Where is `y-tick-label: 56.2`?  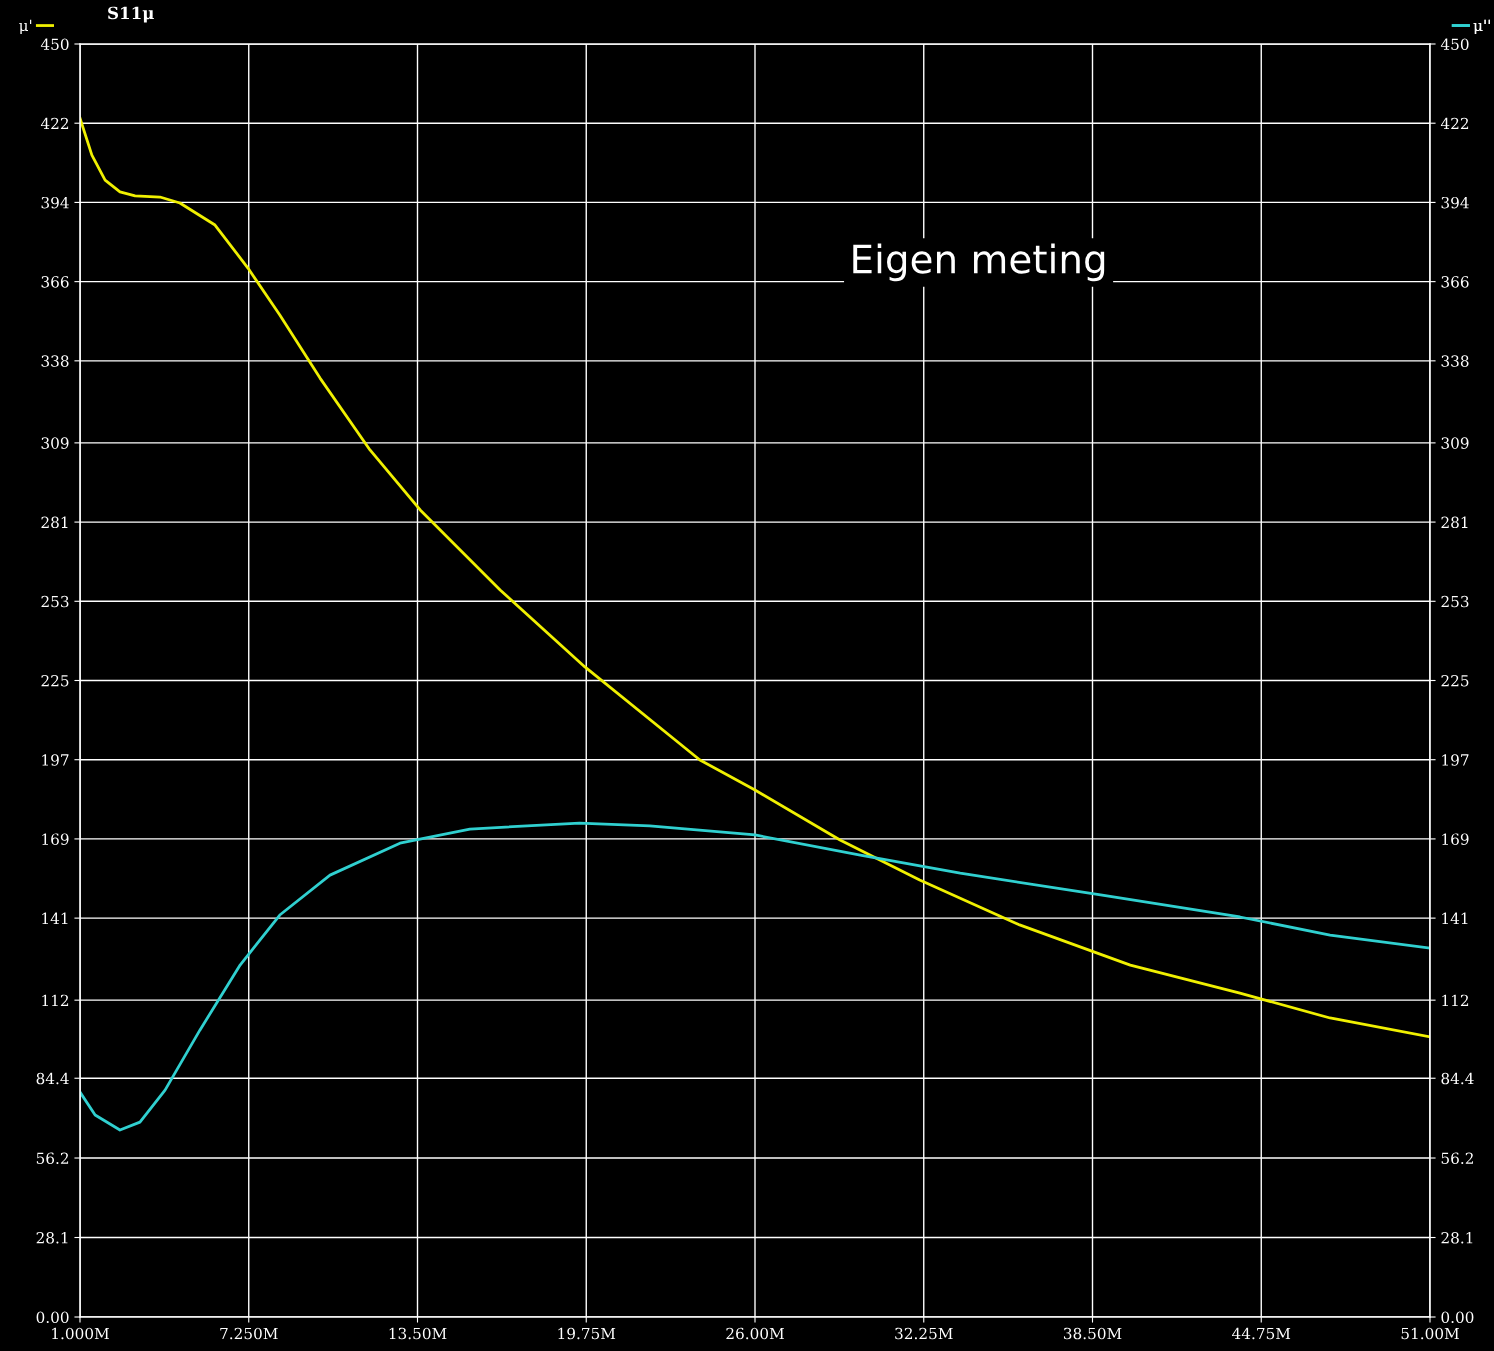
y-tick-label: 56.2 is located at coordinates (52, 1158).